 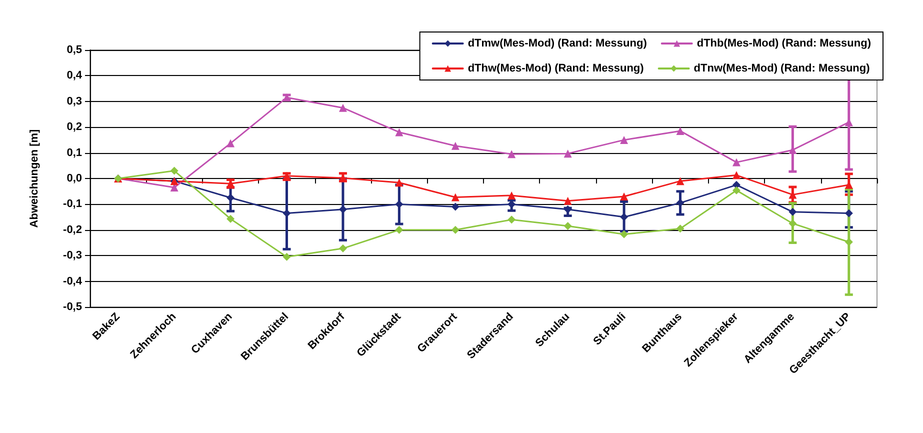 I want to click on y-tick-label: -0,3, so click(x=72, y=256).